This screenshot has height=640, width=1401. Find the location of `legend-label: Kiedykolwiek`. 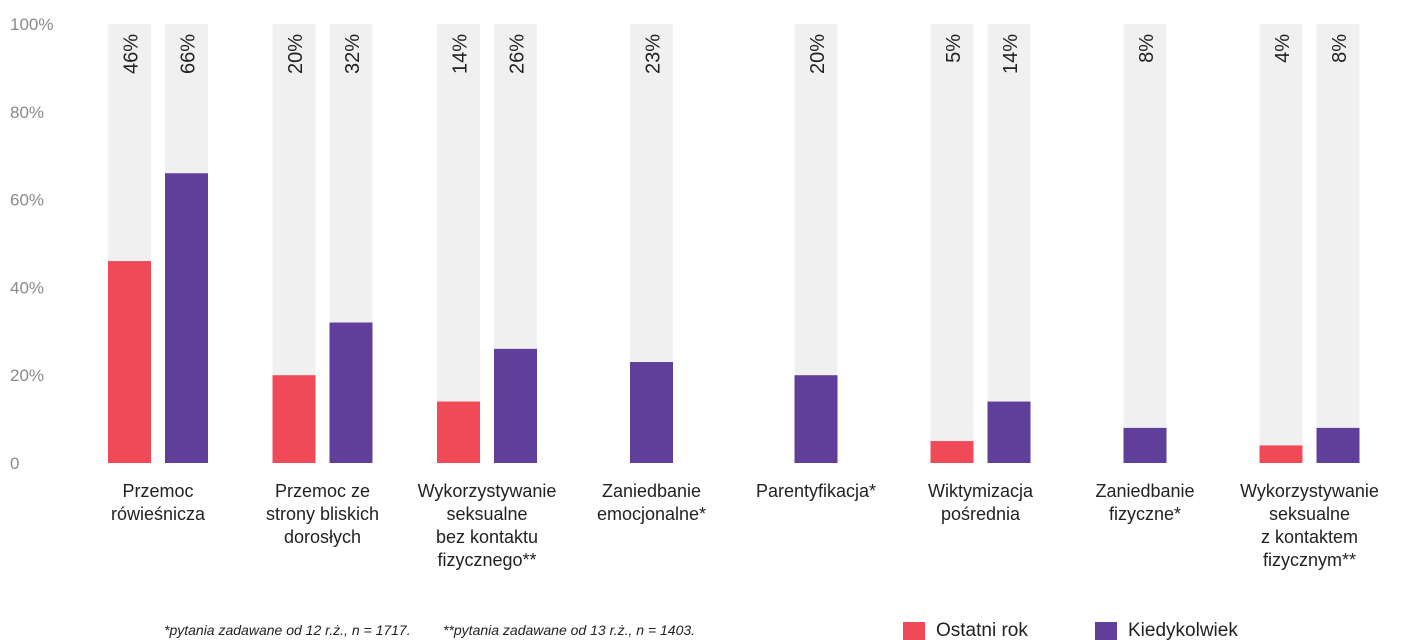

legend-label: Kiedykolwiek is located at coordinates (1183, 630).